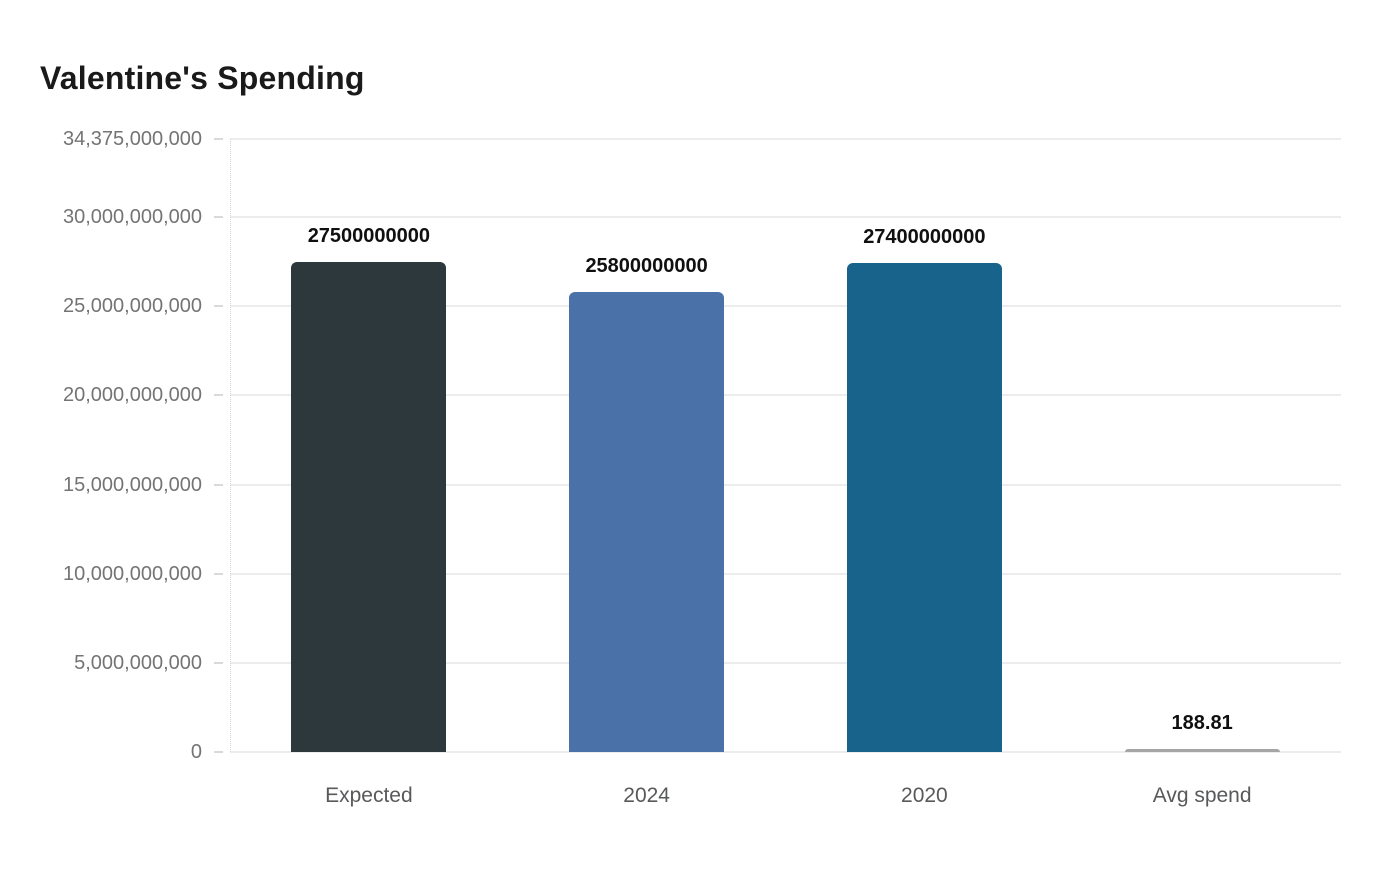 The image size is (1400, 880). What do you see at coordinates (1202, 723) in the screenshot?
I see `bar-value-label-avg-spend: 188.81` at bounding box center [1202, 723].